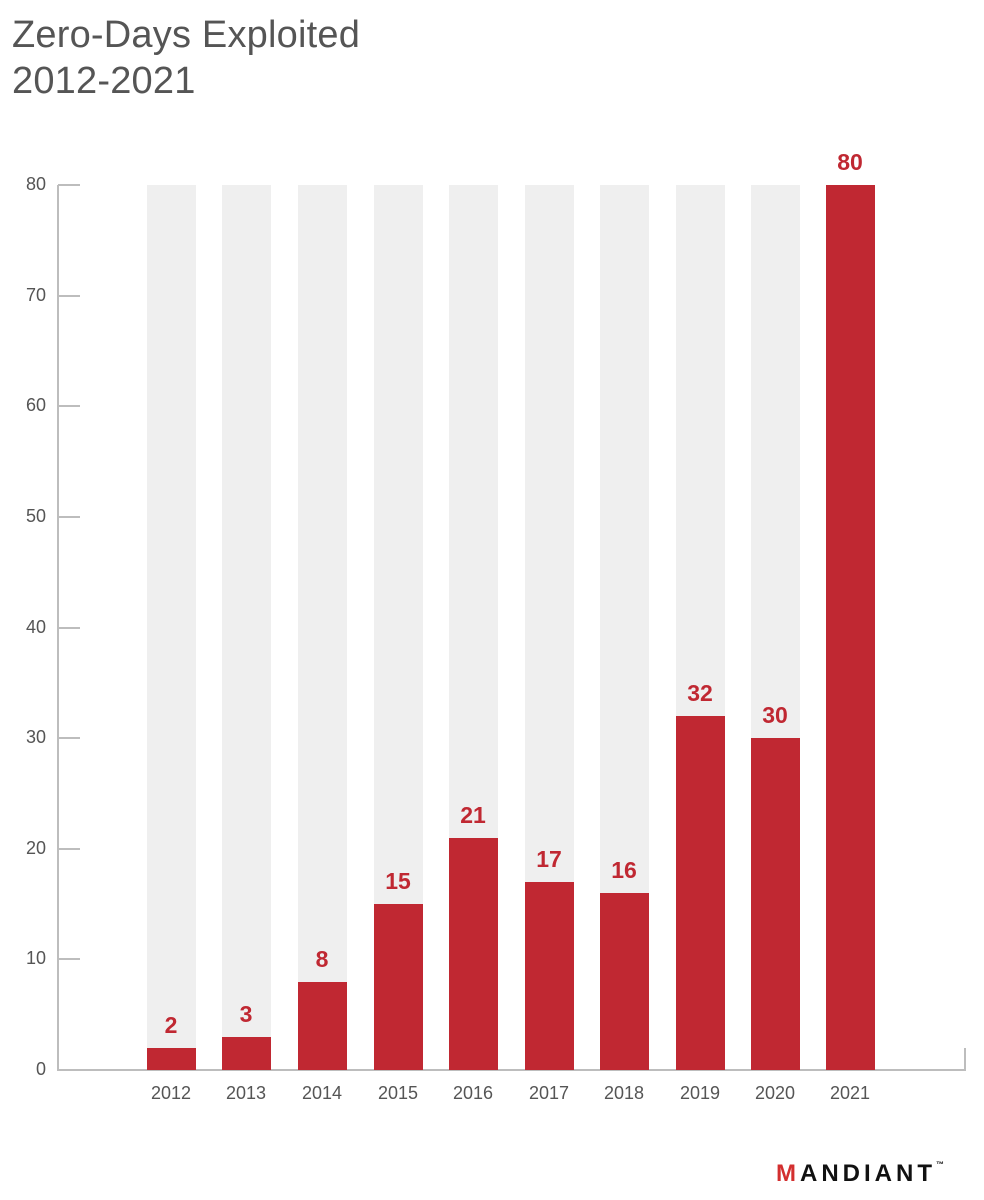 This screenshot has height=1200, width=984. I want to click on x-tick-label: 2019, so click(700, 1093).